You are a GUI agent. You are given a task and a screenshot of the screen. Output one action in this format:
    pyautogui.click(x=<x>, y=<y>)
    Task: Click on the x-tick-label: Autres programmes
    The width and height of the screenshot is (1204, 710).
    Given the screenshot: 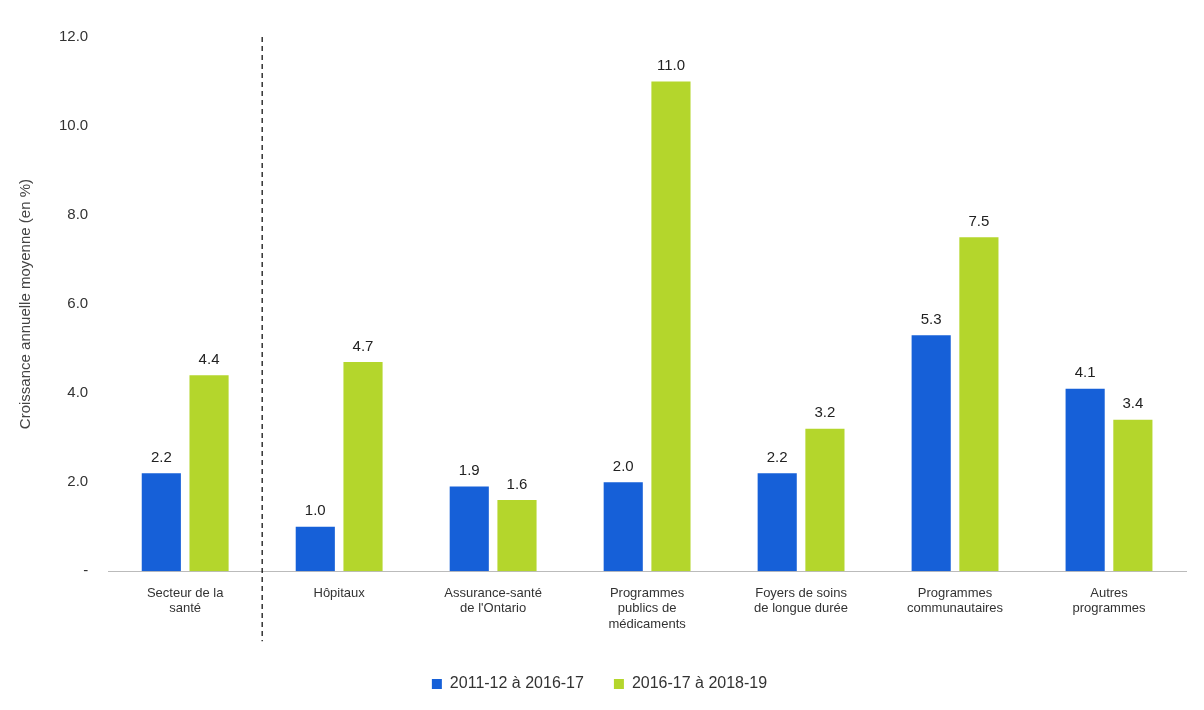 What is the action you would take?
    pyautogui.click(x=1109, y=600)
    